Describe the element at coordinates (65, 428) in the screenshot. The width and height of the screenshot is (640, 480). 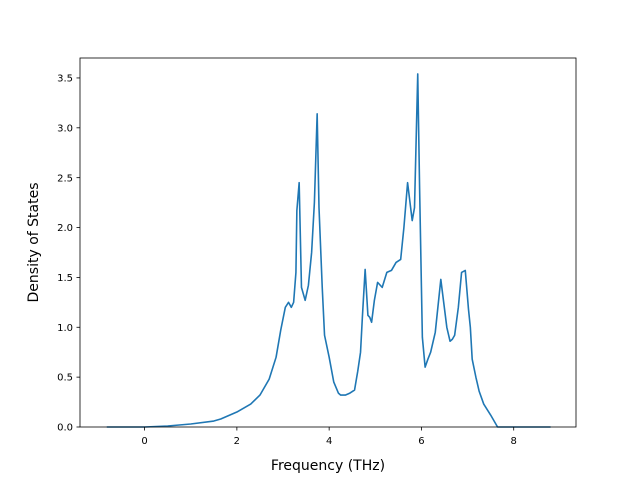
I see `y-tick-label: 0.0` at that location.